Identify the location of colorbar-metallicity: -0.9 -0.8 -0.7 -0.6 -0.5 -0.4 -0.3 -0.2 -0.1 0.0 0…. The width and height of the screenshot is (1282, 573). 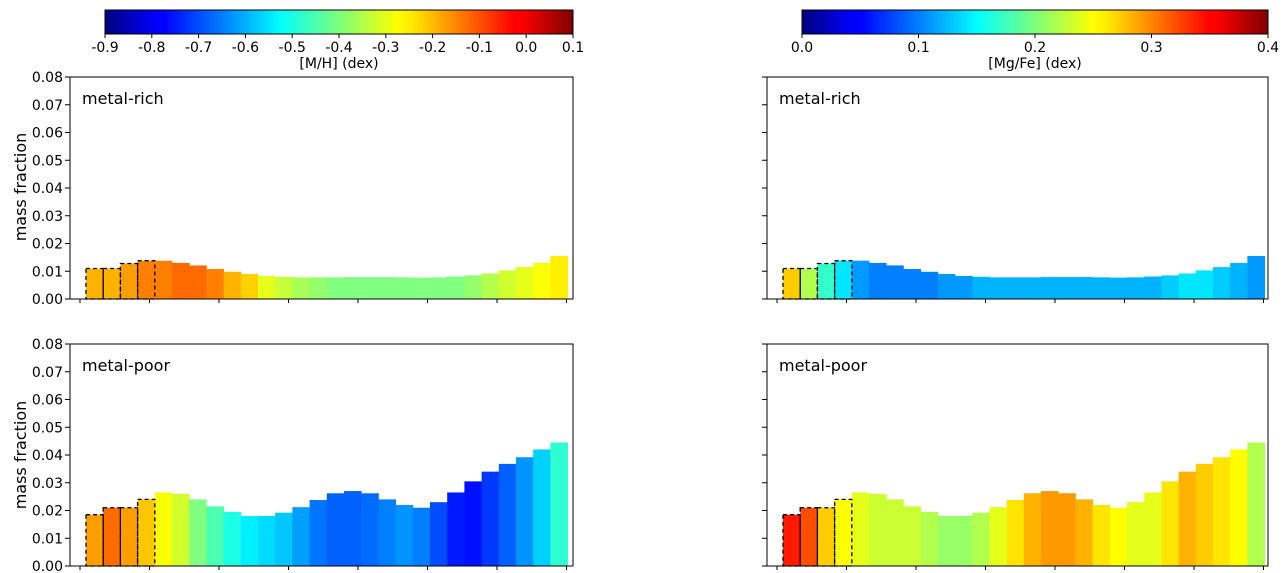
(337, 40).